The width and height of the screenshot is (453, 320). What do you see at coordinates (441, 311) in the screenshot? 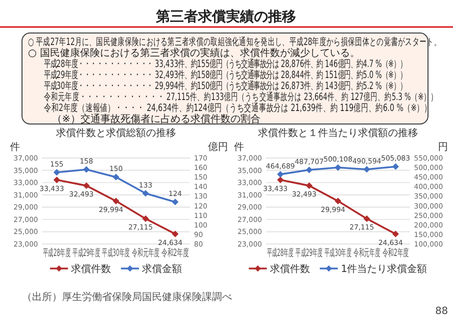
I see `text: 88` at bounding box center [441, 311].